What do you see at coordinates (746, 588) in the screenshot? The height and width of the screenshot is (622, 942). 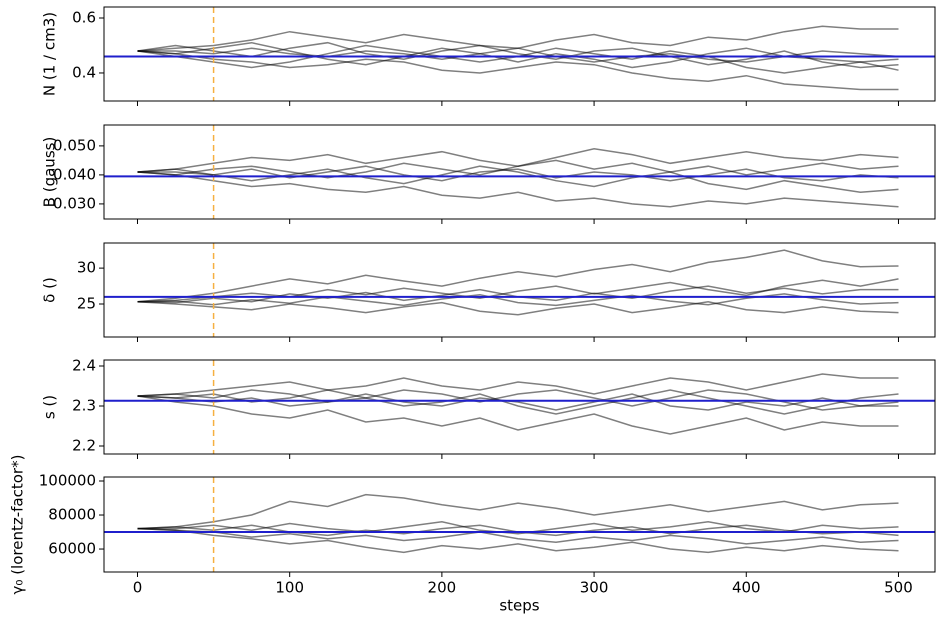 I see `x-tick-label: 400` at bounding box center [746, 588].